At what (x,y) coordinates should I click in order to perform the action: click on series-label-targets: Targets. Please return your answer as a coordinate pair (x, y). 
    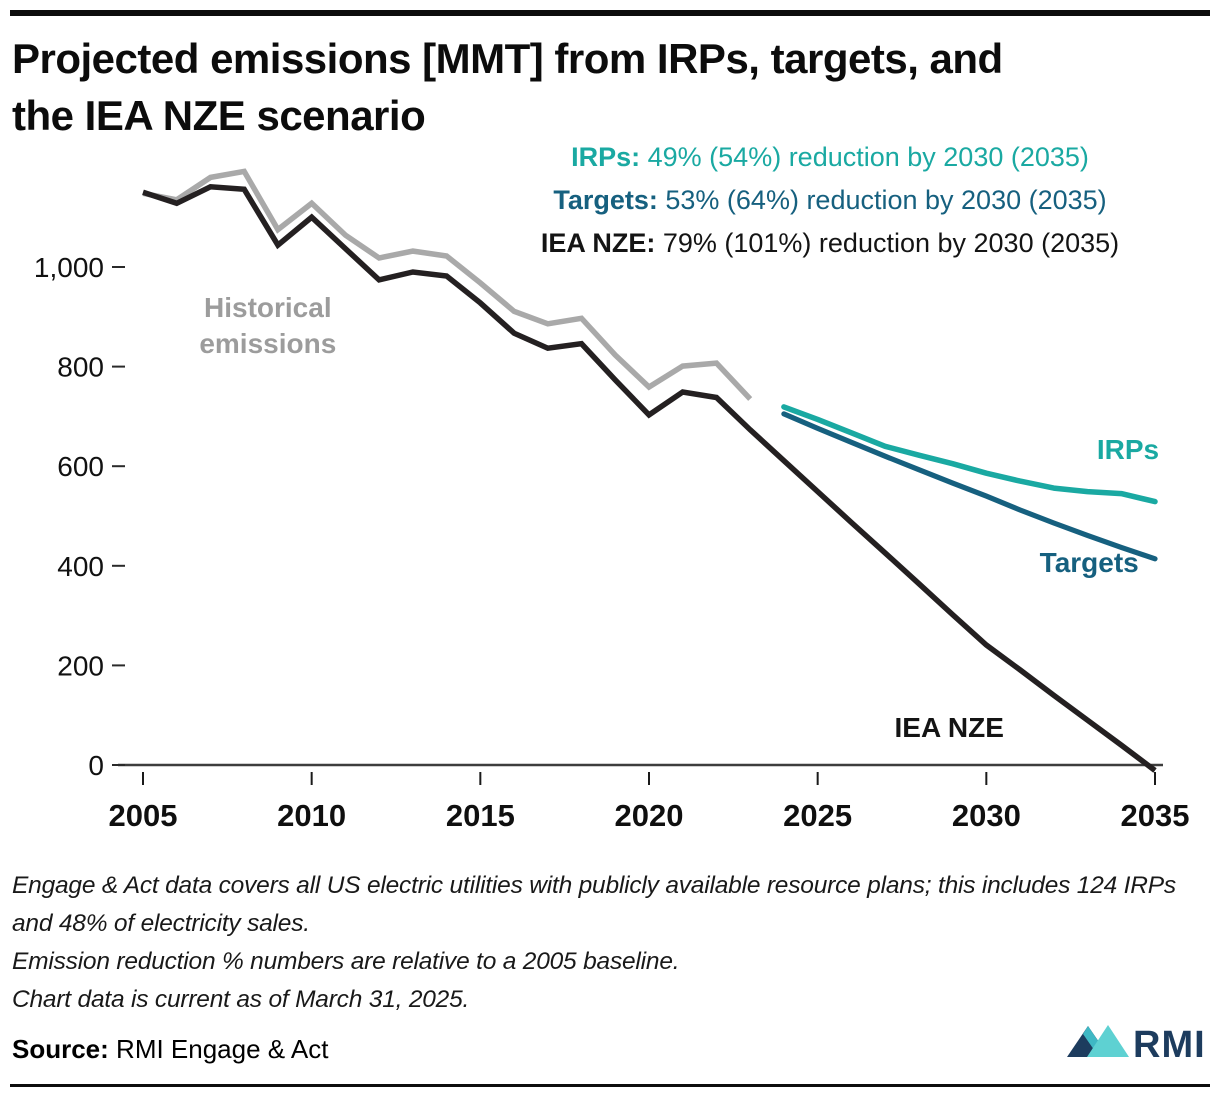
    Looking at the image, I should click on (1089, 562).